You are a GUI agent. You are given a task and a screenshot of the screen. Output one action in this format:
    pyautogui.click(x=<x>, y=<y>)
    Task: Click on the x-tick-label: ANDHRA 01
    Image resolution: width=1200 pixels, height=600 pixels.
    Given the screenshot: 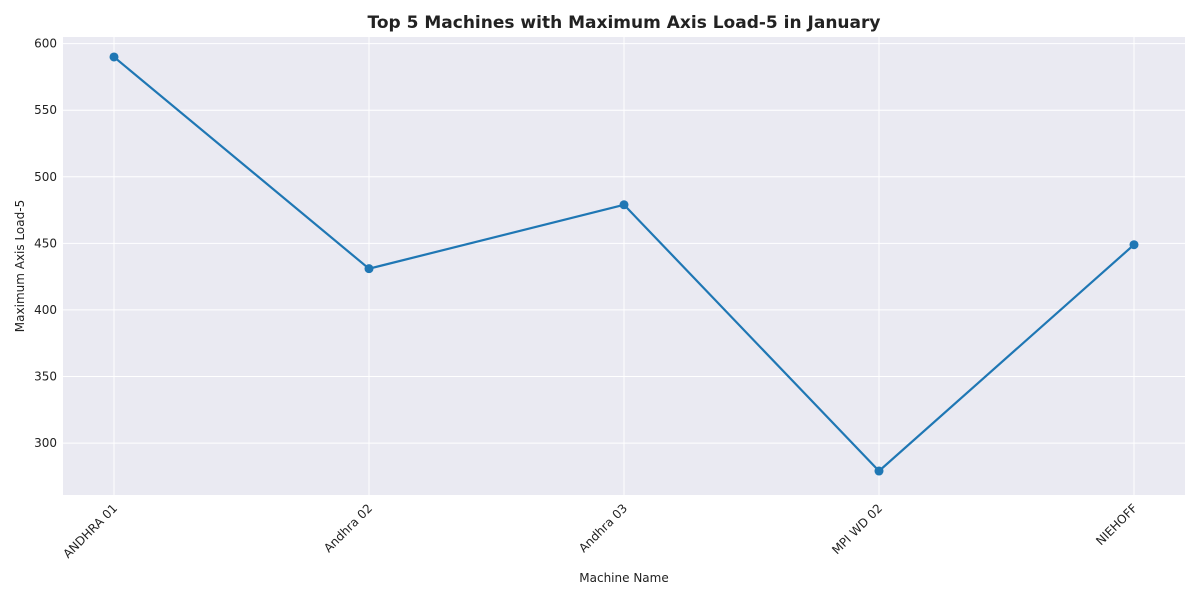 What is the action you would take?
    pyautogui.click(x=90, y=531)
    